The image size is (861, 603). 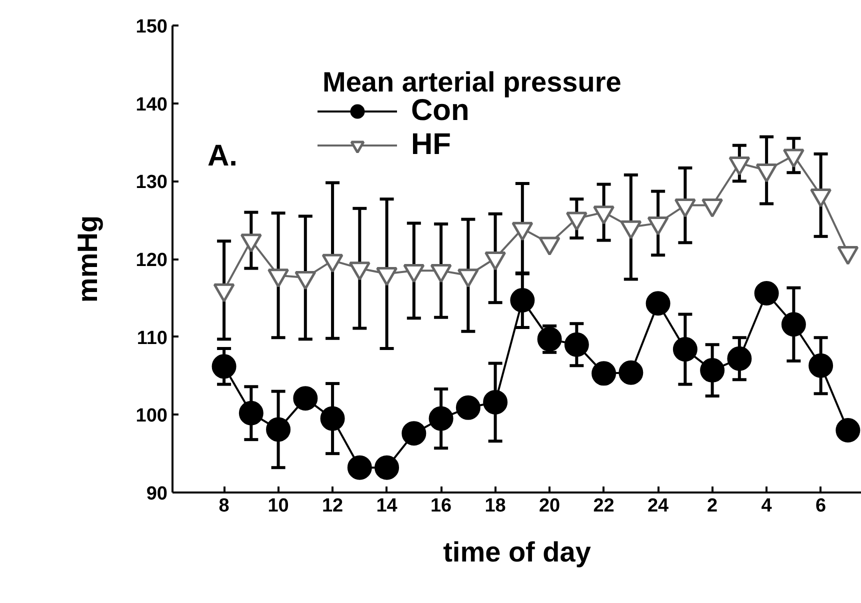 What do you see at coordinates (224, 506) in the screenshot?
I see `x-tick-label: 8` at bounding box center [224, 506].